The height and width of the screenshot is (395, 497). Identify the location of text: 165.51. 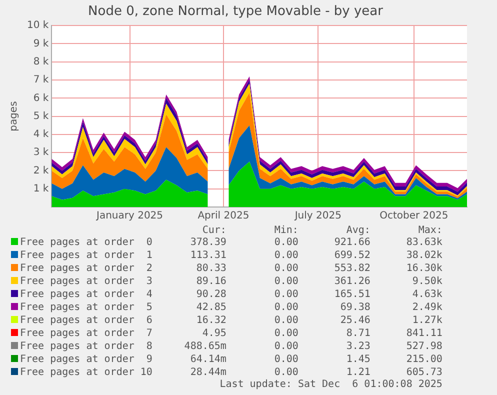
(352, 294).